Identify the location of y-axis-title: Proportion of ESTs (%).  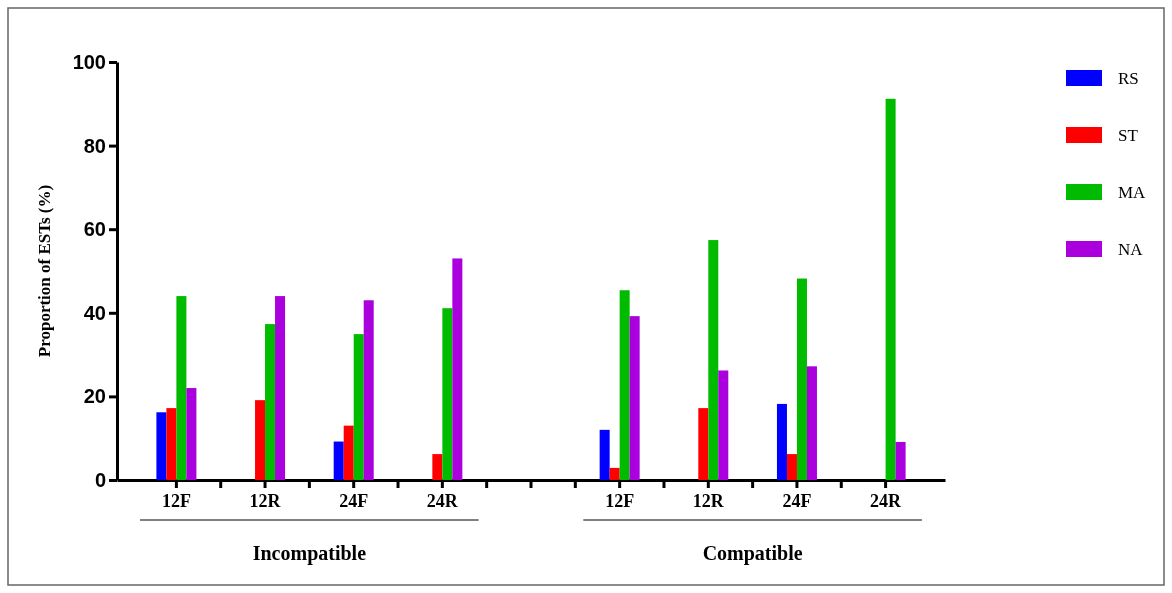
(44, 271).